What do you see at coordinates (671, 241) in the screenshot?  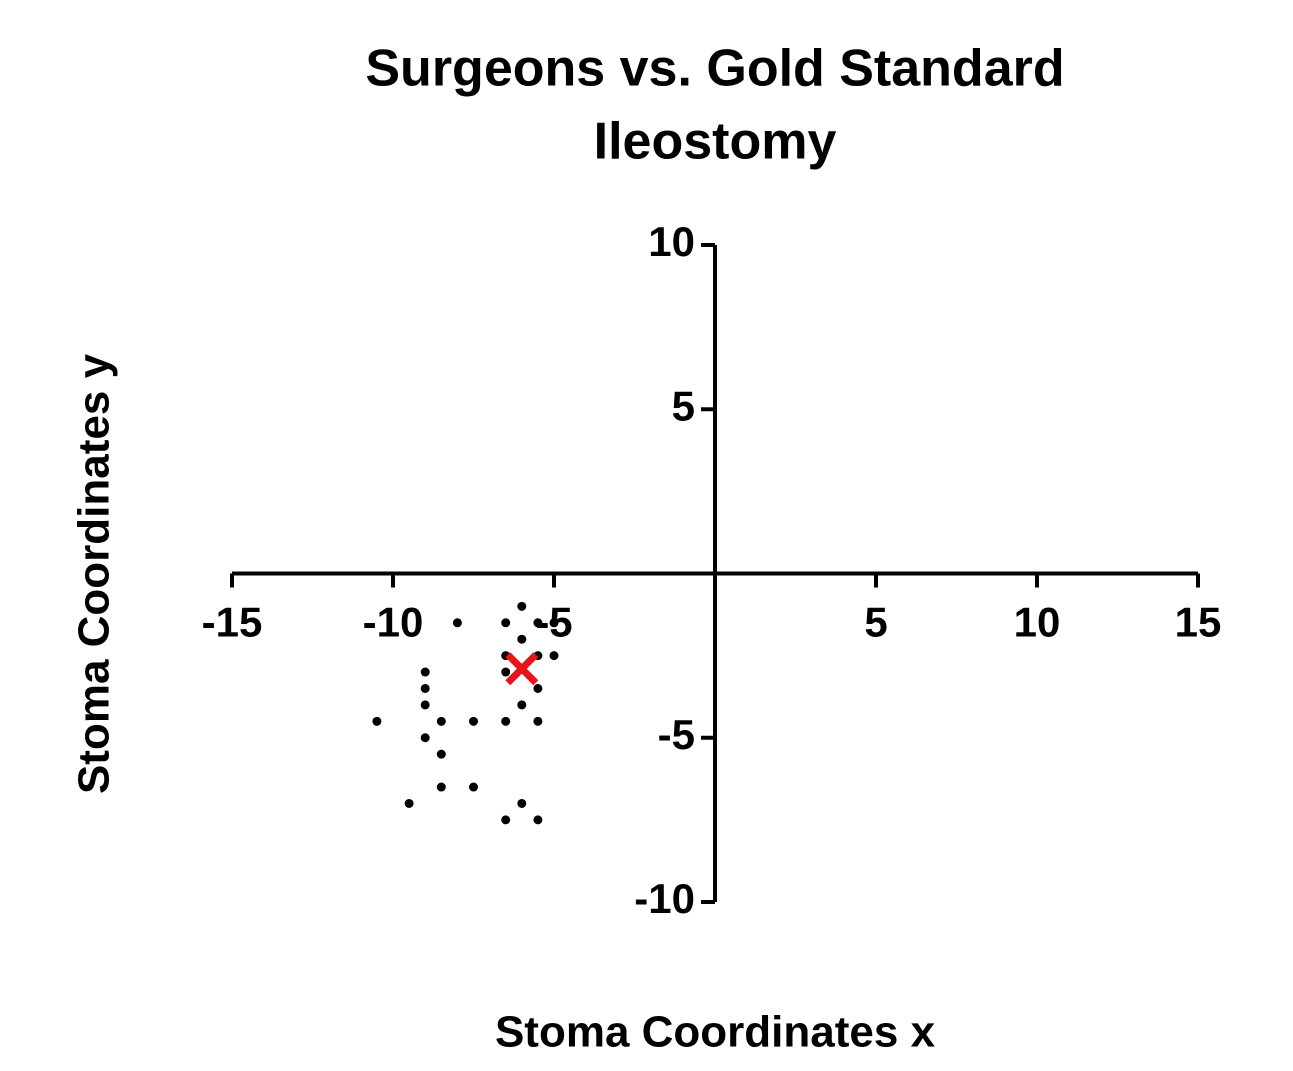 I see `y-tick-label: 10` at bounding box center [671, 241].